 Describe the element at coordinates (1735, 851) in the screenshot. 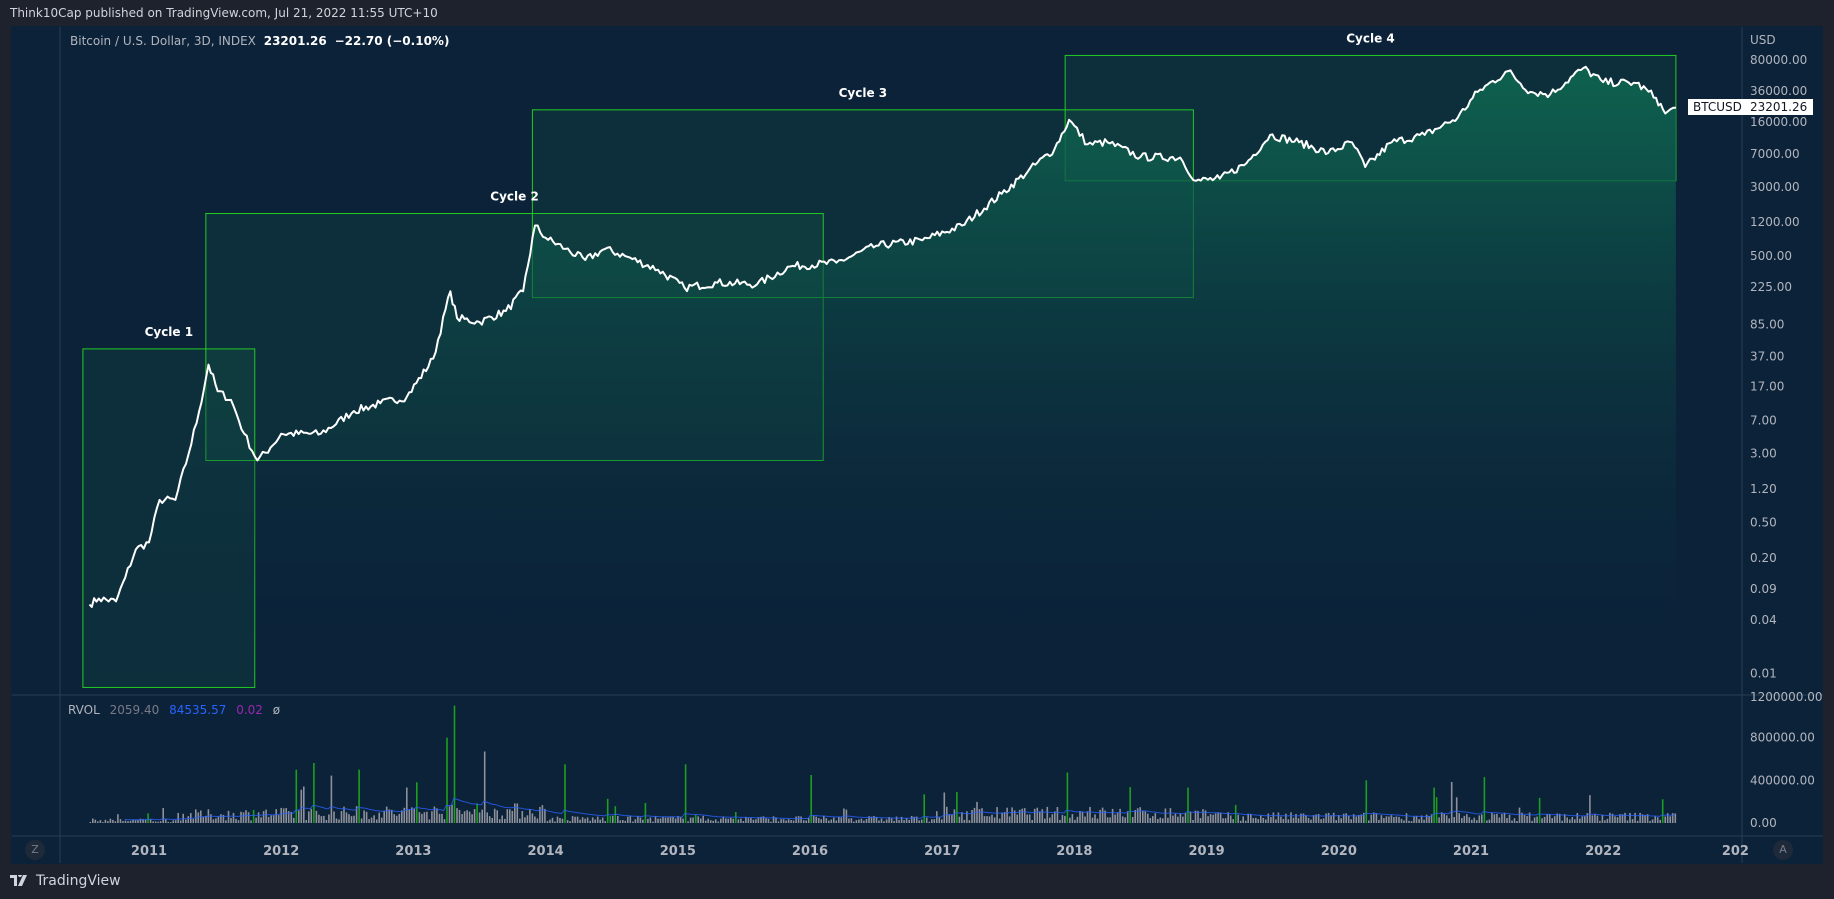

I see `time-tick-label: 202` at that location.